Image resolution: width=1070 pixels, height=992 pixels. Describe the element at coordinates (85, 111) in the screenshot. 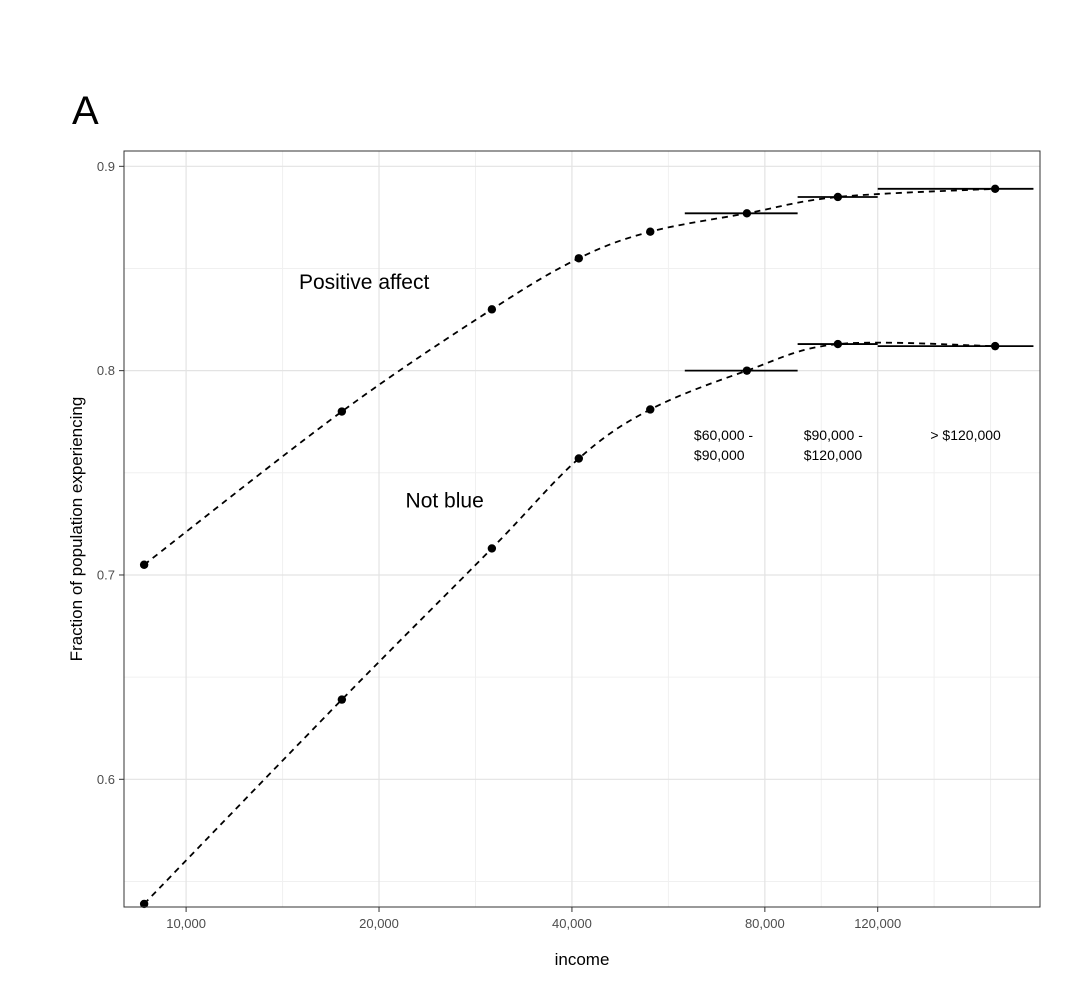

I see `panel-label: A` at that location.